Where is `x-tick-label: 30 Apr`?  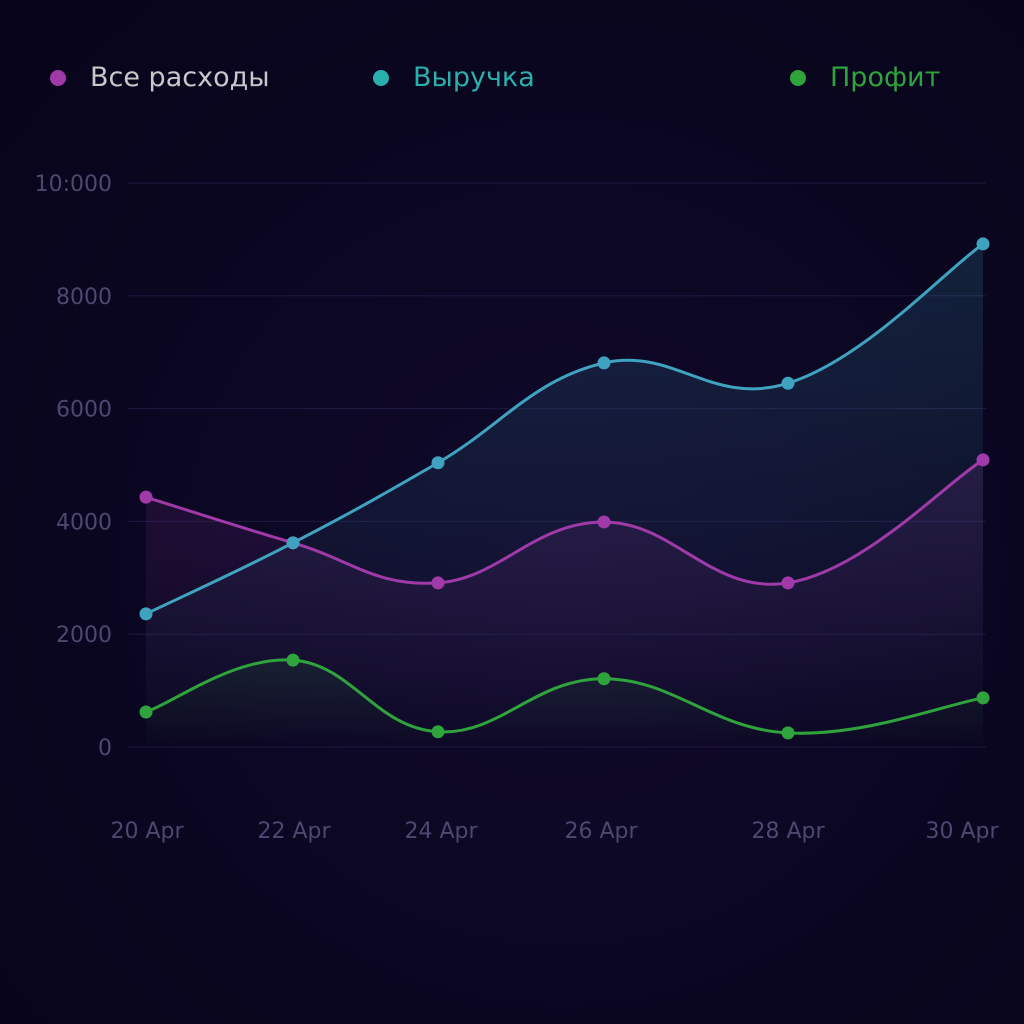
x-tick-label: 30 Apr is located at coordinates (962, 831).